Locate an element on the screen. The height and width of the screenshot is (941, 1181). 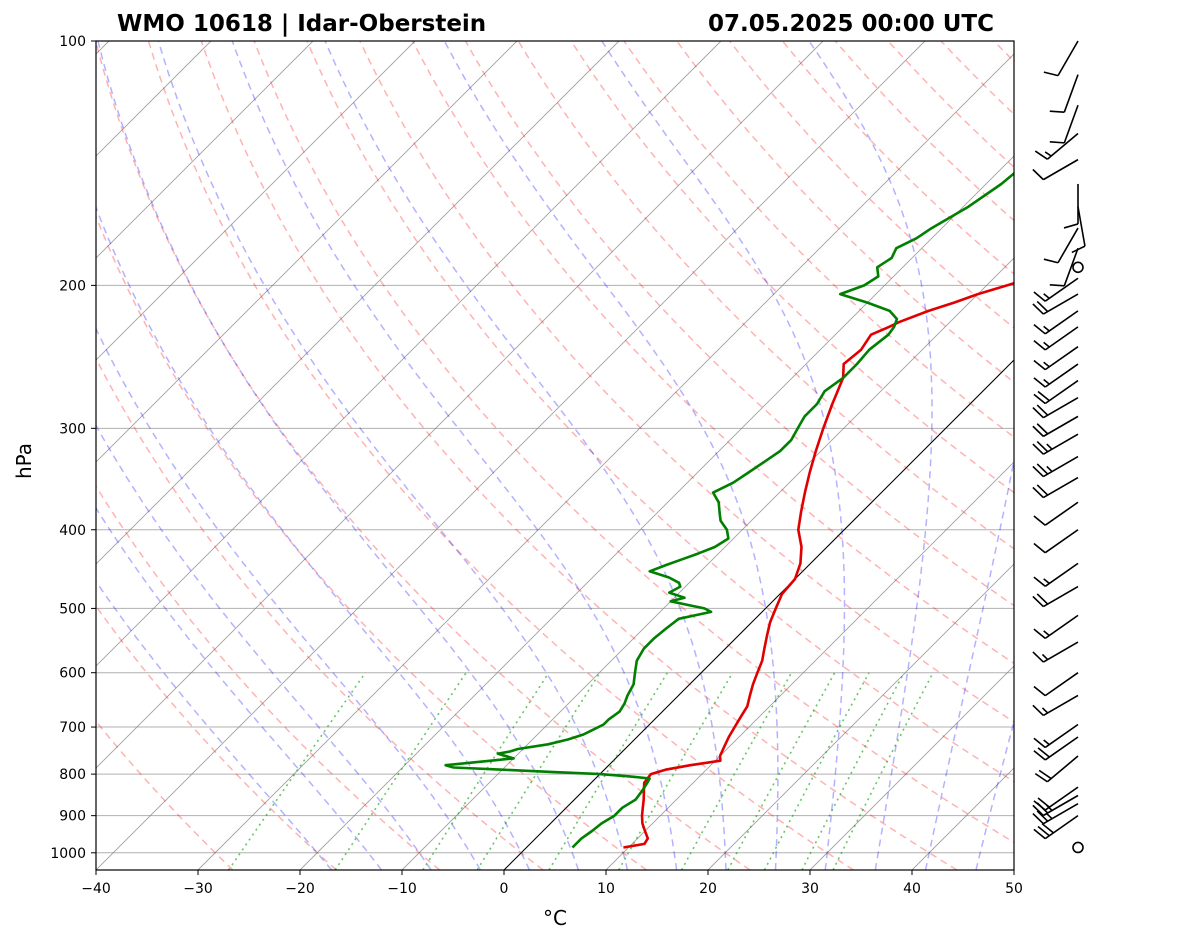
wind-barbs is located at coordinates (1059, 447).